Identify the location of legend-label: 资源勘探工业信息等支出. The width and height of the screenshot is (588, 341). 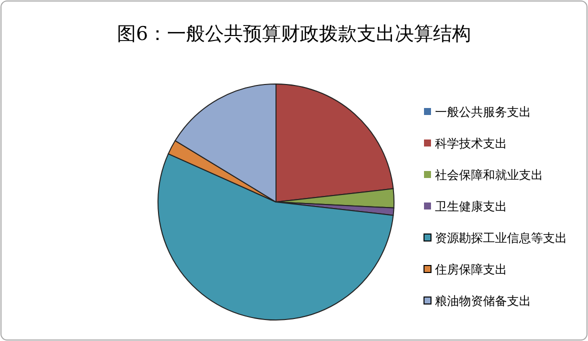
(501, 238).